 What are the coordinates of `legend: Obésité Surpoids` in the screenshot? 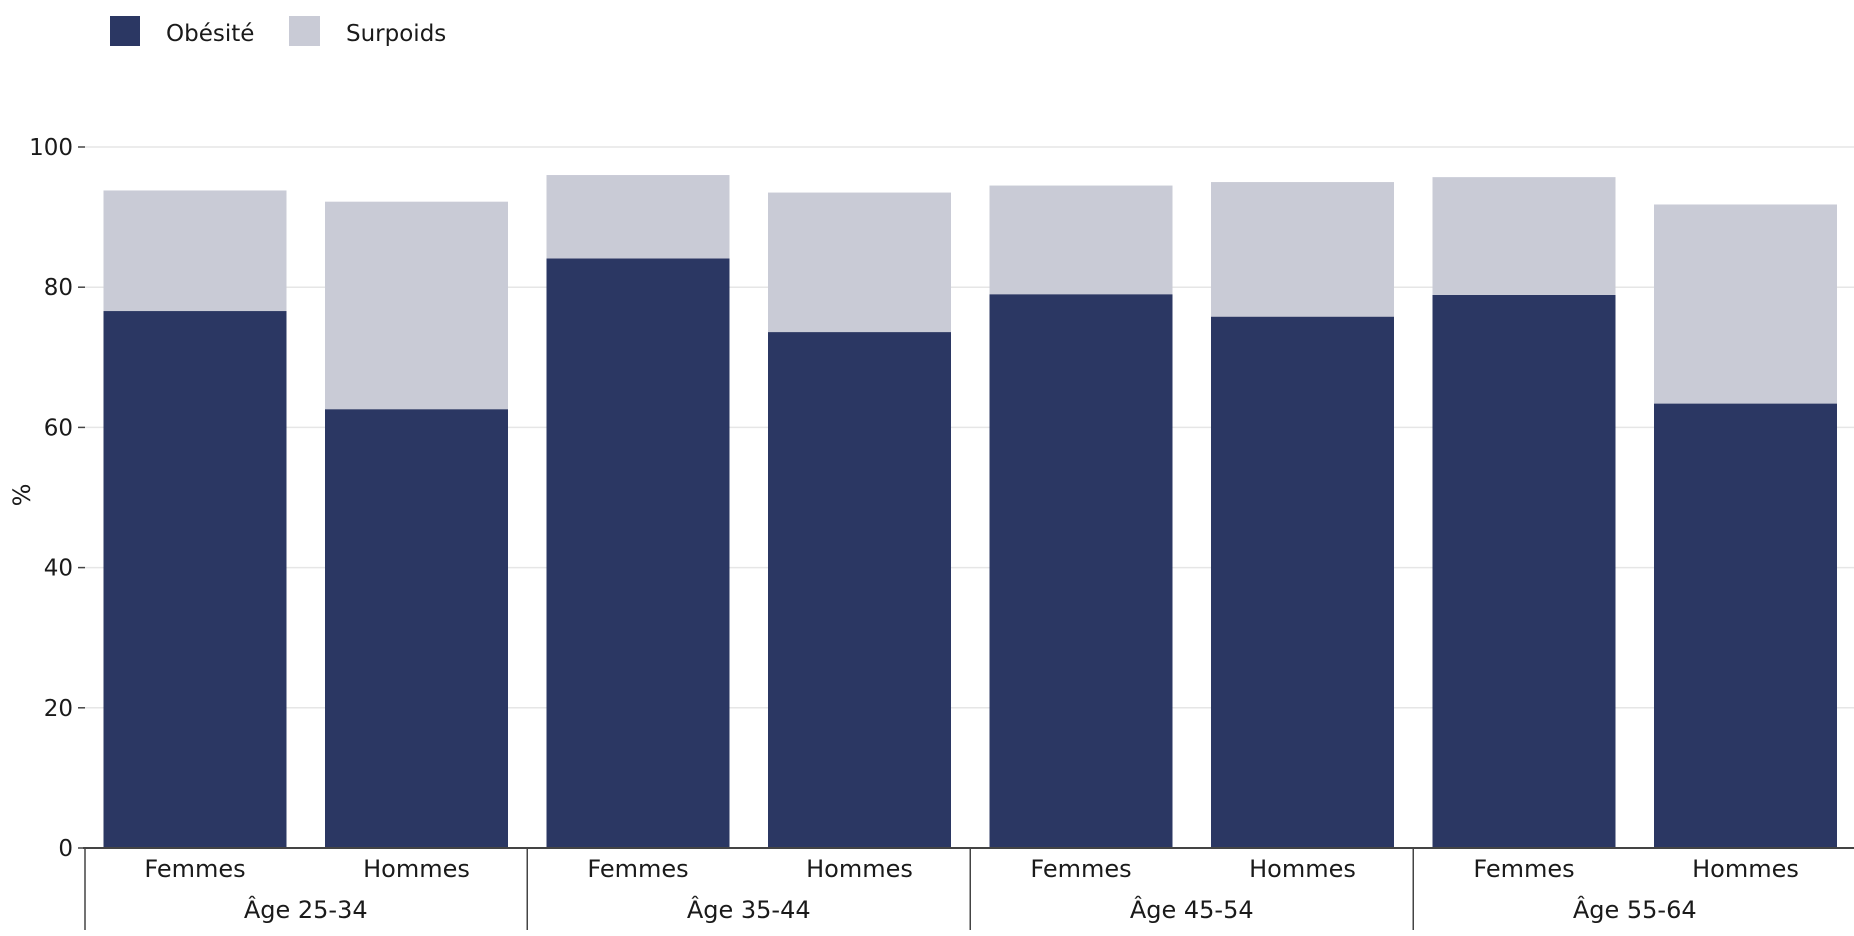 It's located at (278, 31).